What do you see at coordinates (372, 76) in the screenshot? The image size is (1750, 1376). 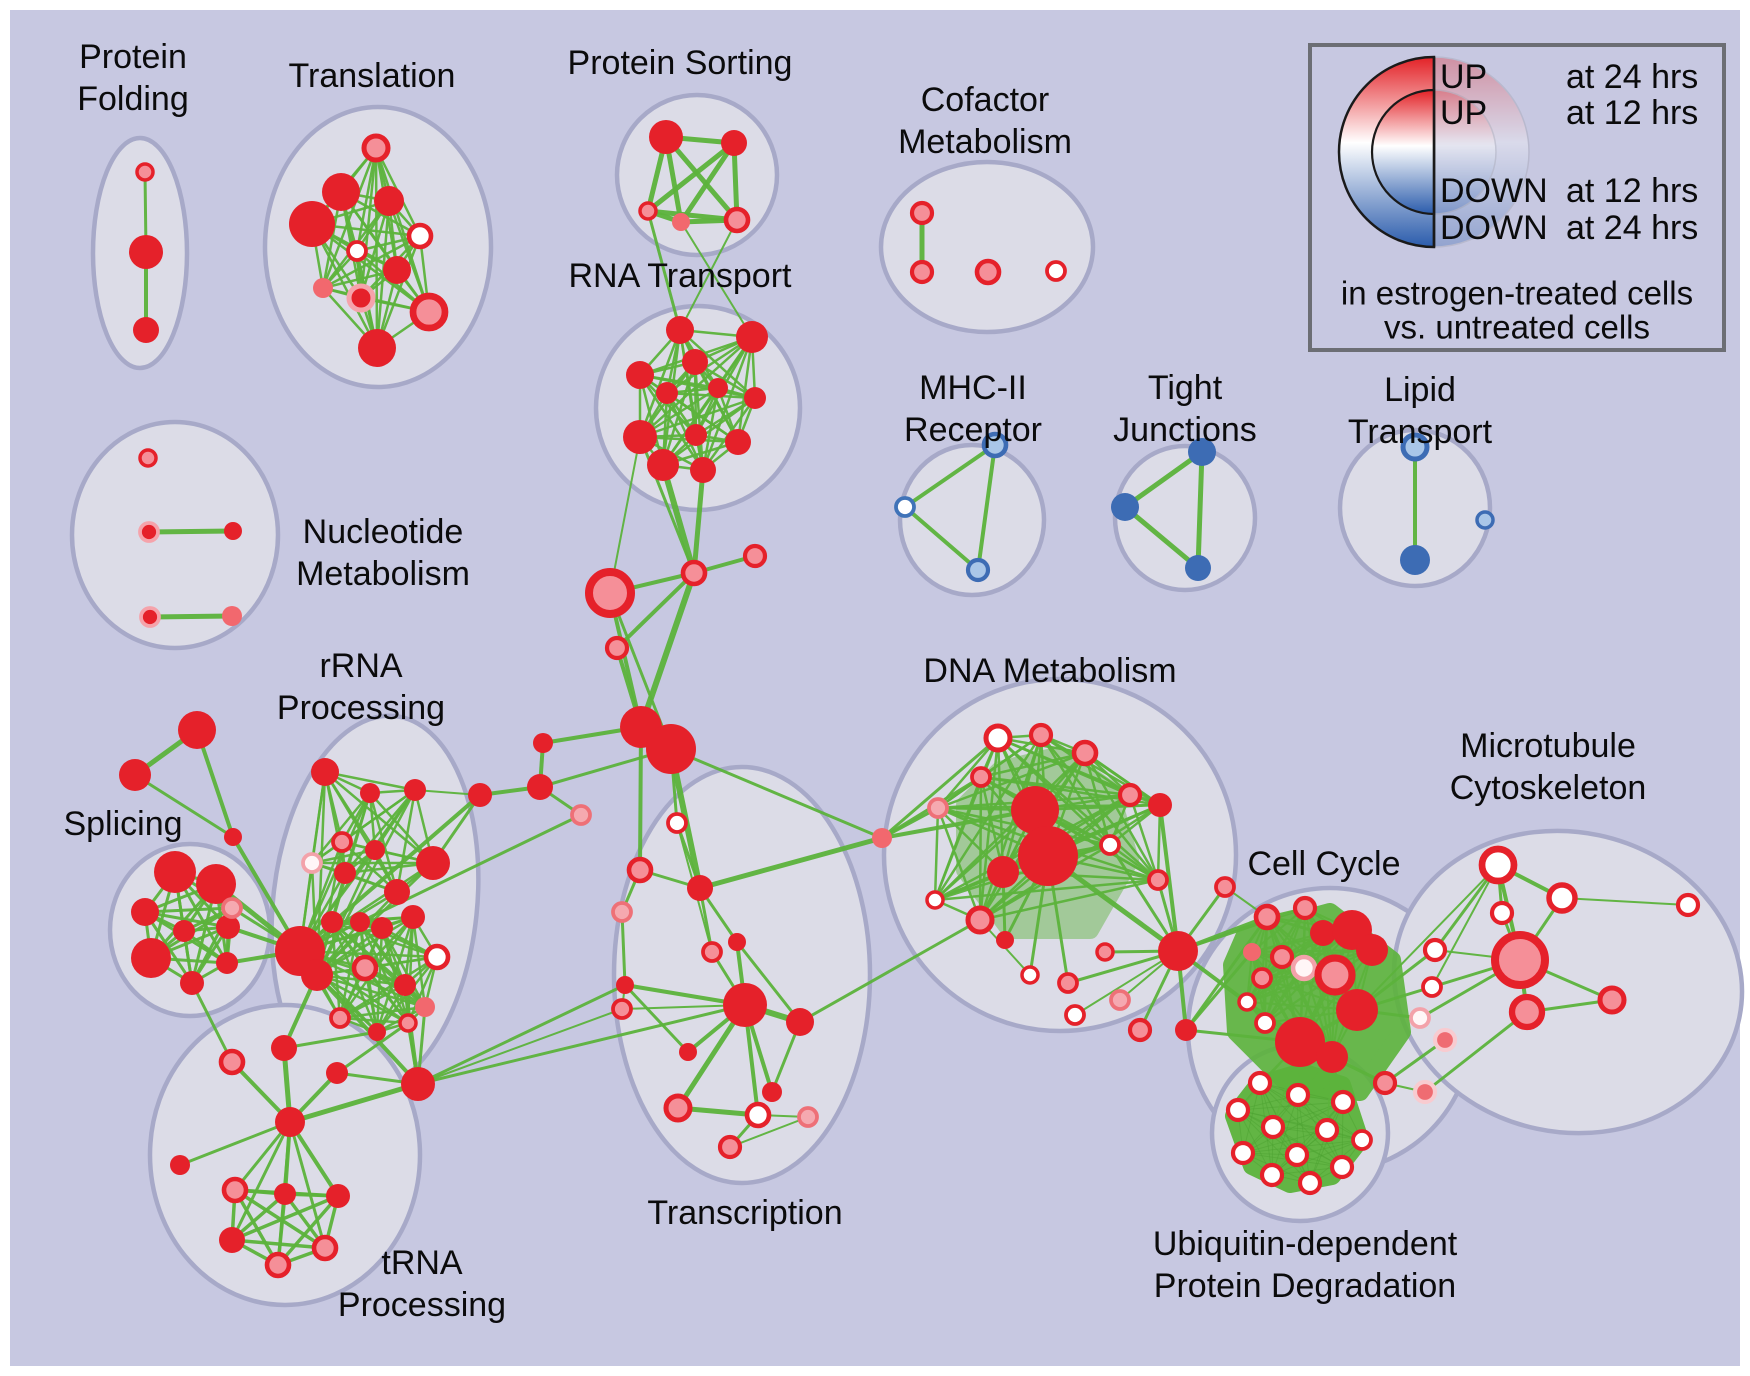 I see `cluster-label-translation: Translation` at bounding box center [372, 76].